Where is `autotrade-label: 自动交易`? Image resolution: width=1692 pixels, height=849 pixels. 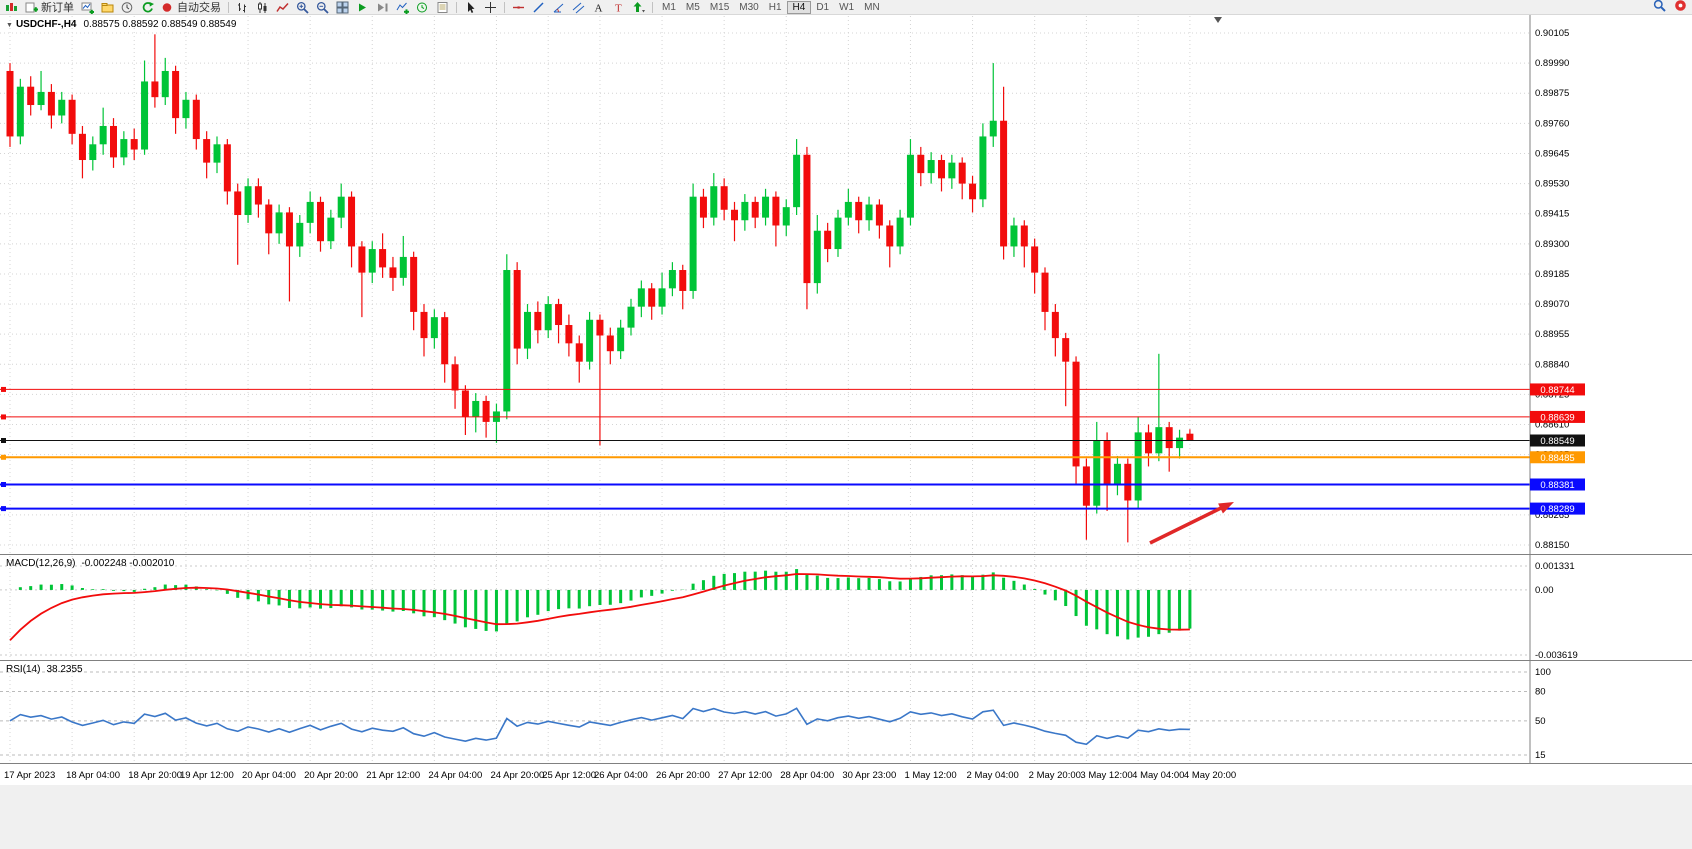
autotrade-label: 自动交易 is located at coordinates (199, 8).